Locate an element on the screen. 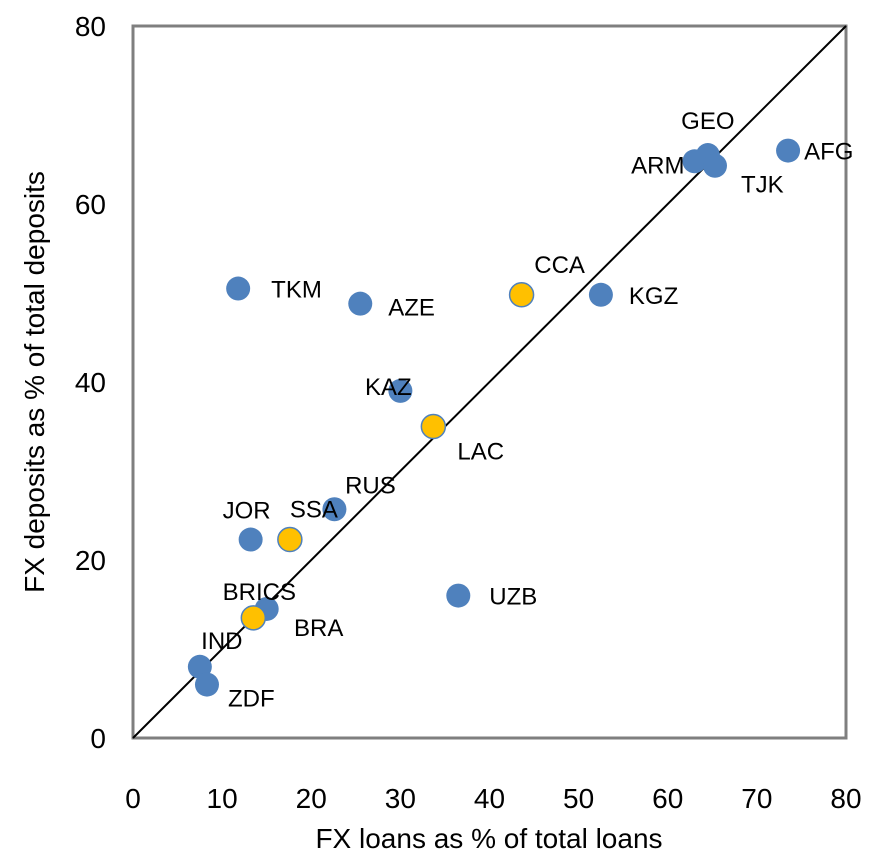 The height and width of the screenshot is (858, 870). y-tick-label: 20 is located at coordinates (90, 560).